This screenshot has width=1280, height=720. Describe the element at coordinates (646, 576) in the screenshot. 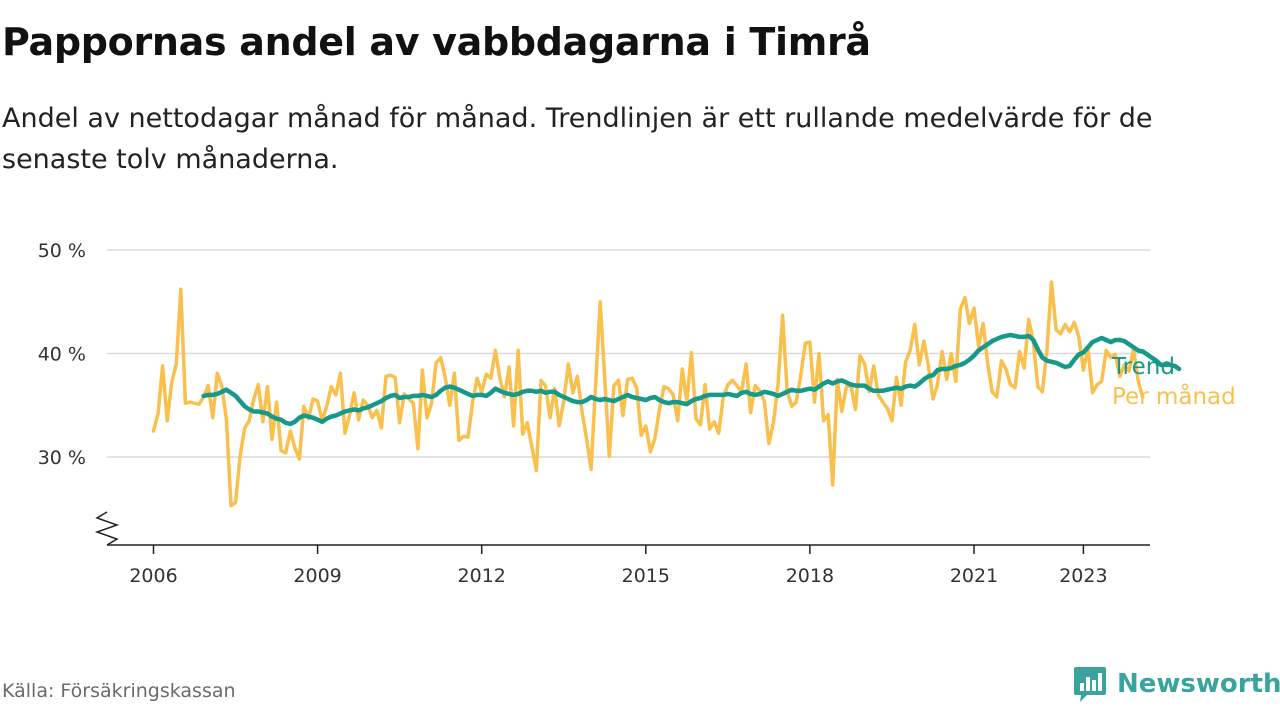

I see `x-tick-label: 2015` at that location.